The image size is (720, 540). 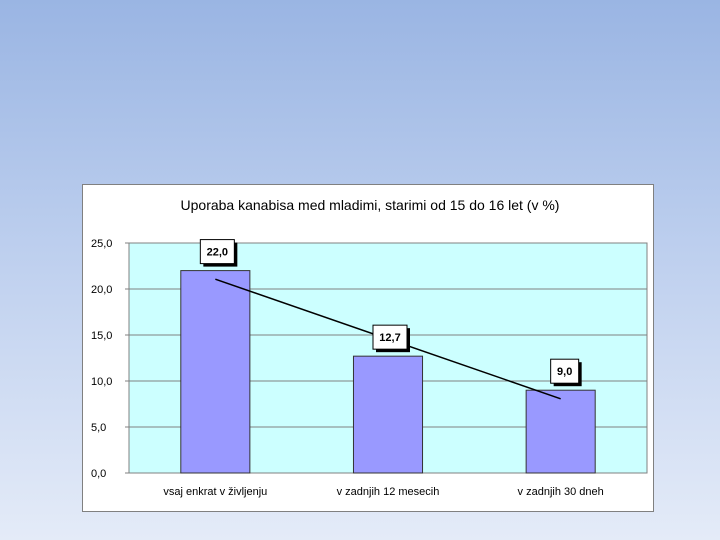 What do you see at coordinates (101, 382) in the screenshot?
I see `y-tick-label: 10,0` at bounding box center [101, 382].